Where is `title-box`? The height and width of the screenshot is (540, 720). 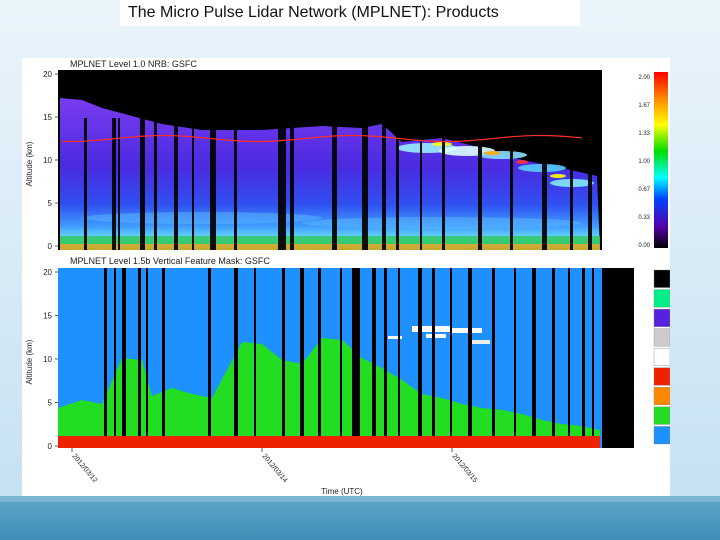
title-box is located at coordinates (350, 13).